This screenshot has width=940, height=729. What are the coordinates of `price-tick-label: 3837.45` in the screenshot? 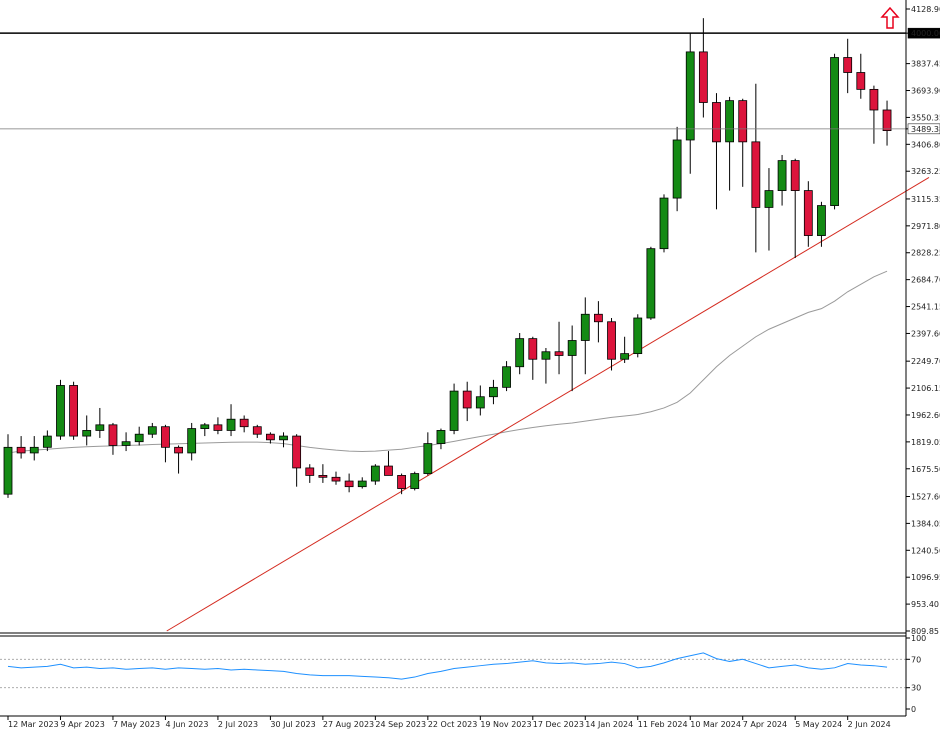 It's located at (925, 64).